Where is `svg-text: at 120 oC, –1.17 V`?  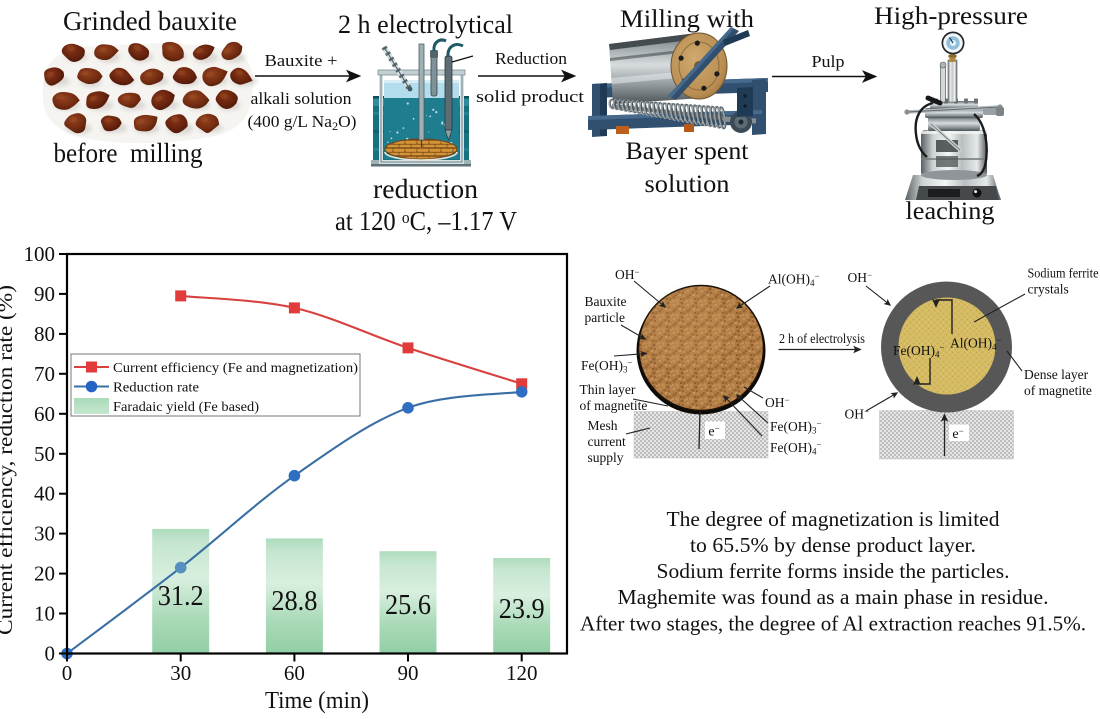 svg-text: at 120 oC, –1.17 V is located at coordinates (426, 221).